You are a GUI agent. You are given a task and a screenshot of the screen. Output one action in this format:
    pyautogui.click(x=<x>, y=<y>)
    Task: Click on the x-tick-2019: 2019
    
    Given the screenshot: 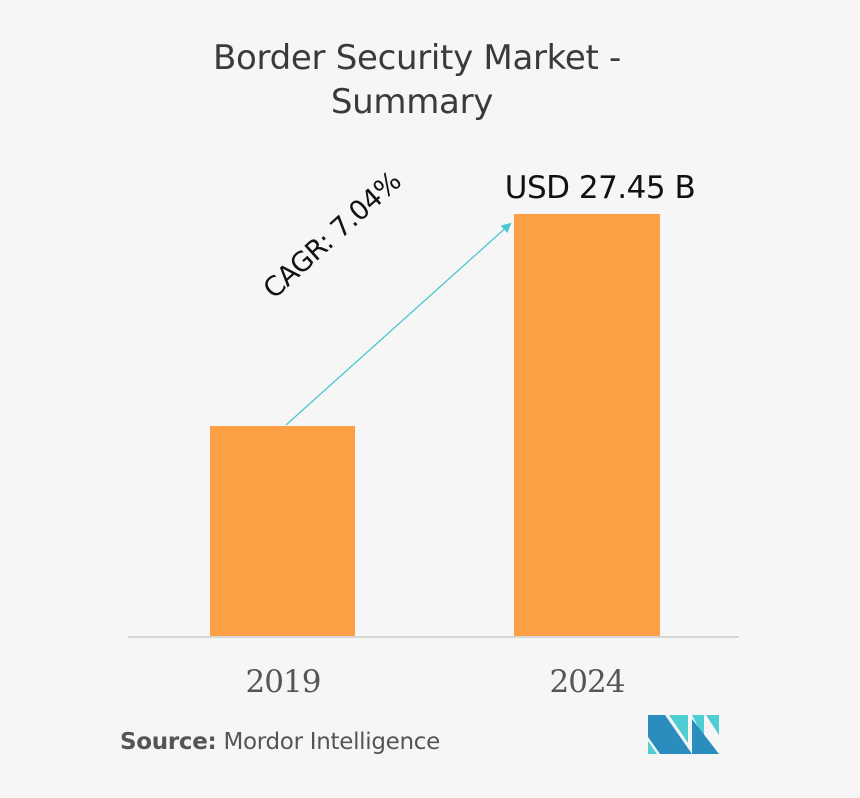 What is the action you would take?
    pyautogui.click(x=283, y=682)
    